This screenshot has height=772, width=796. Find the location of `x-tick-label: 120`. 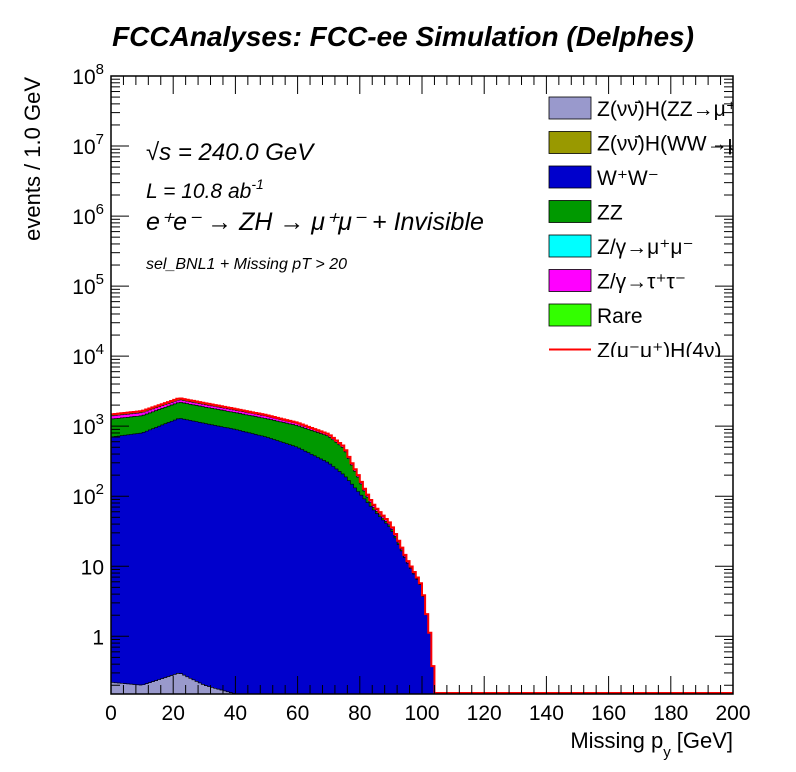

x-tick-label: 120 is located at coordinates (484, 713).